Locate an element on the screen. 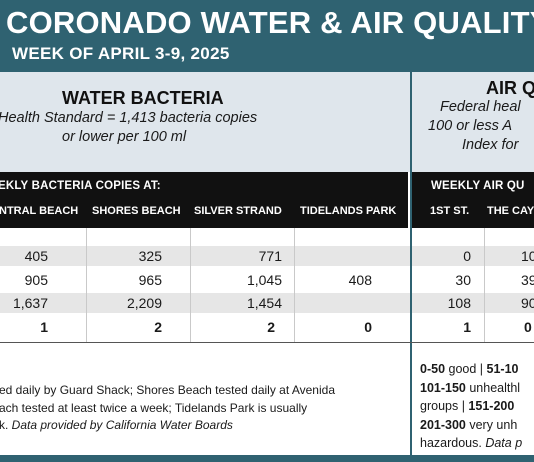 Image resolution: width=534 pixels, height=462 pixels. cell-silver-r3: 1,454 is located at coordinates (264, 303).